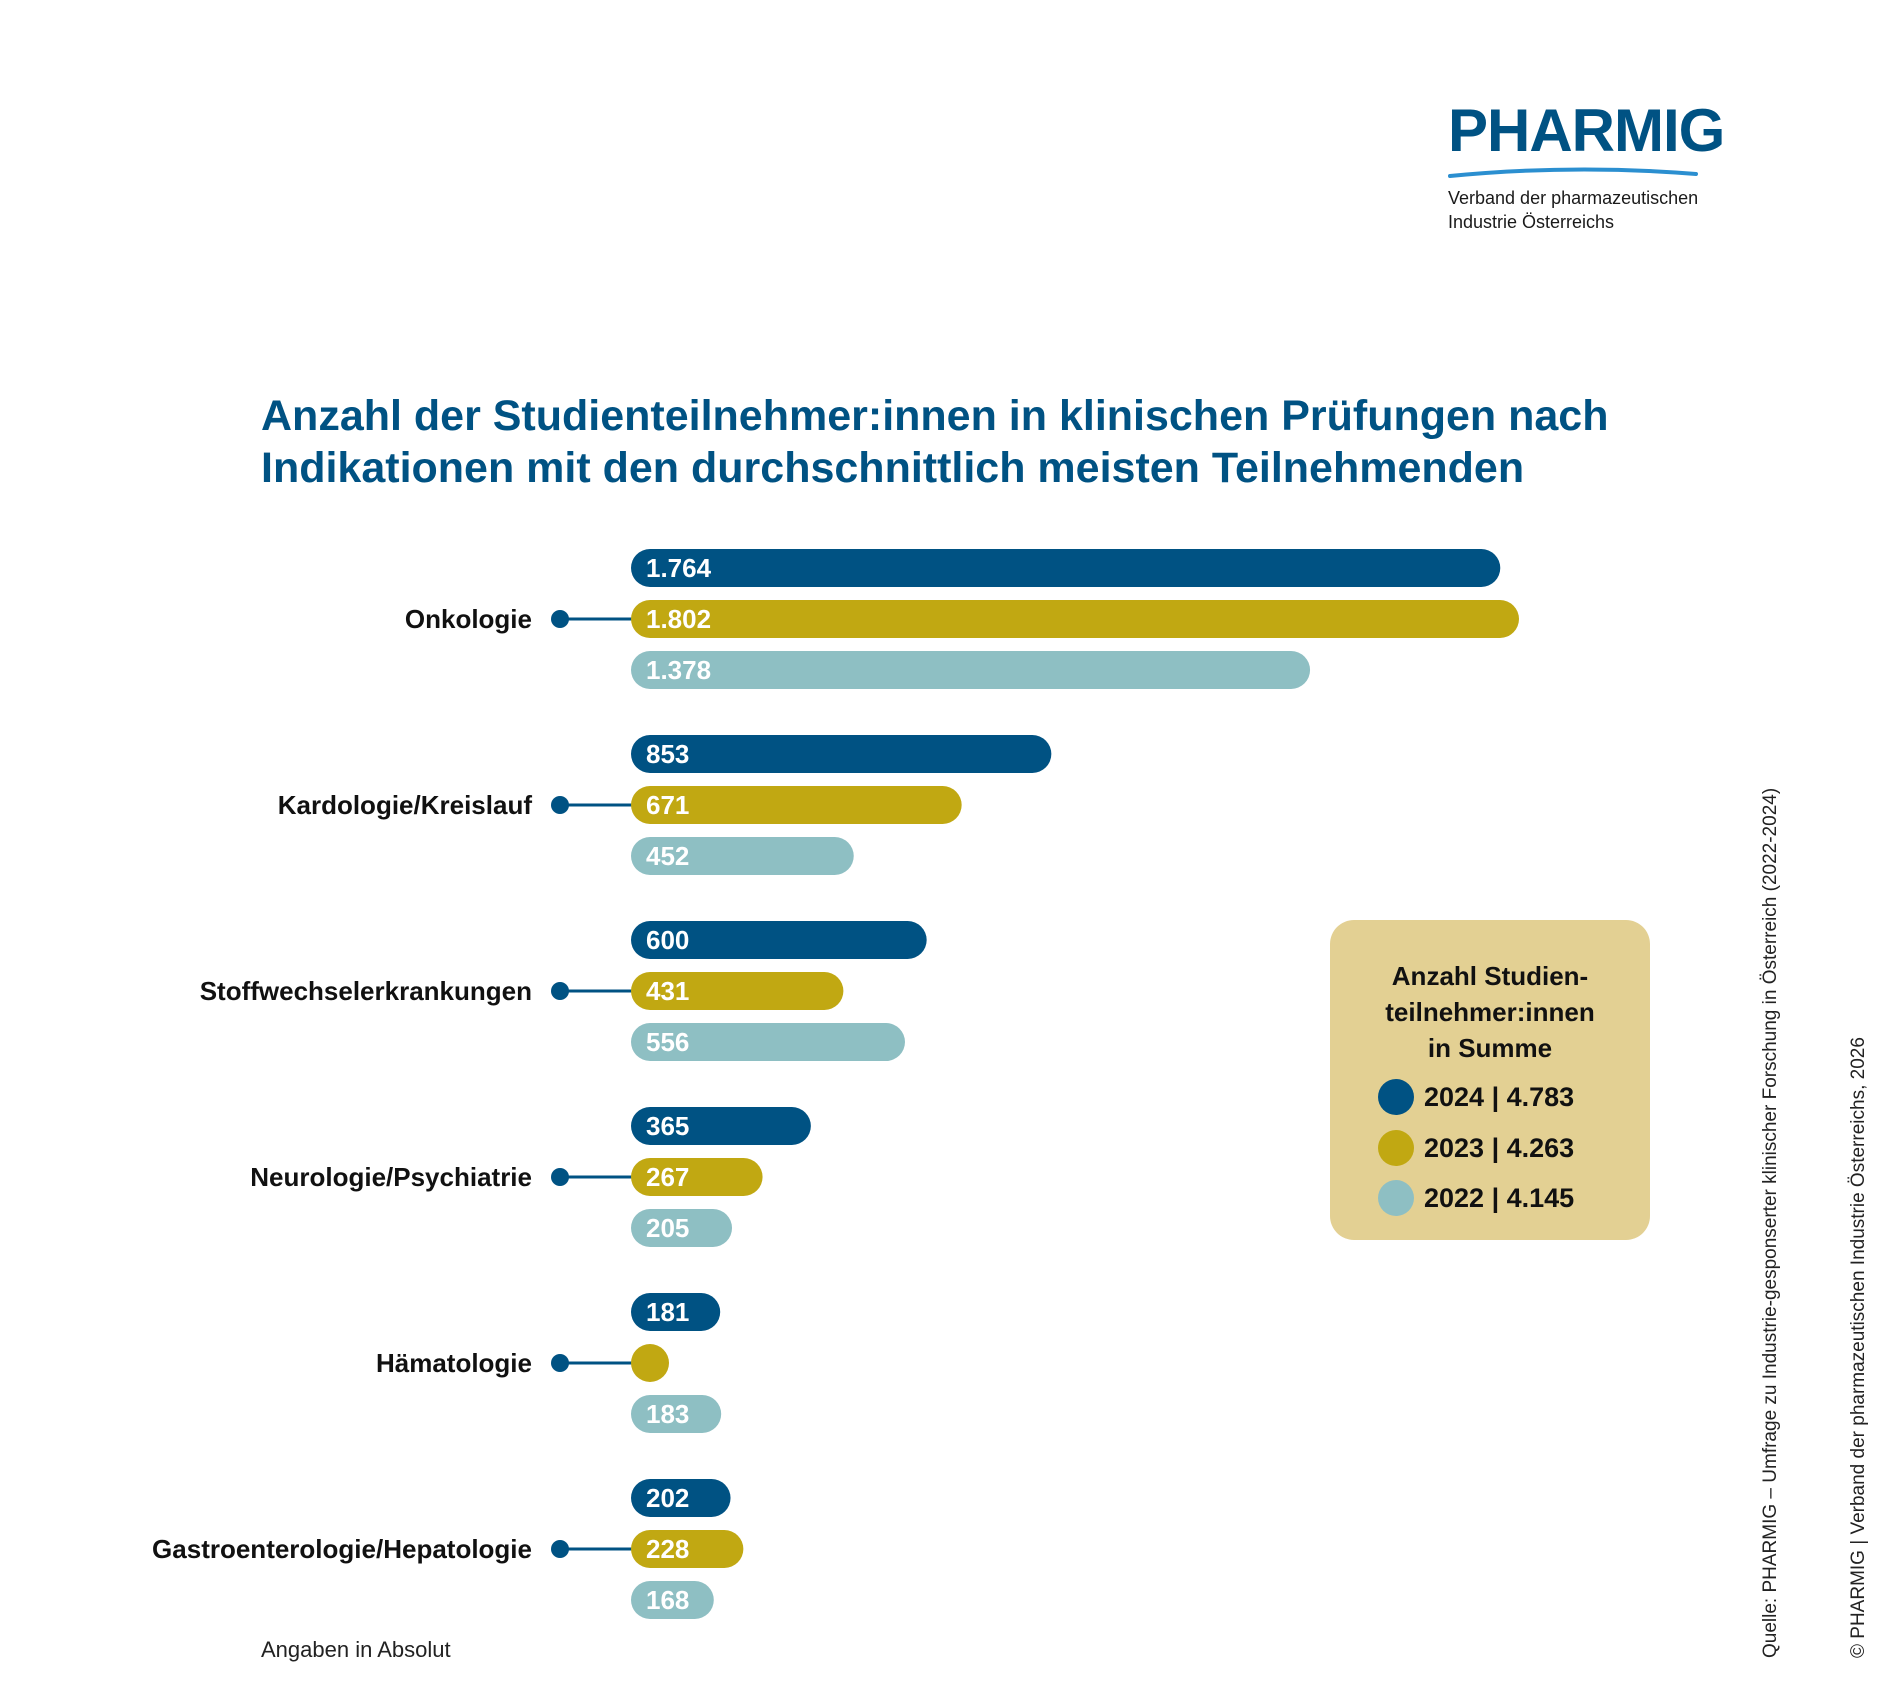 This screenshot has height=1683, width=1890. What do you see at coordinates (560, 991) in the screenshot?
I see `connector-dot-stoffwechselerkrankungen` at bounding box center [560, 991].